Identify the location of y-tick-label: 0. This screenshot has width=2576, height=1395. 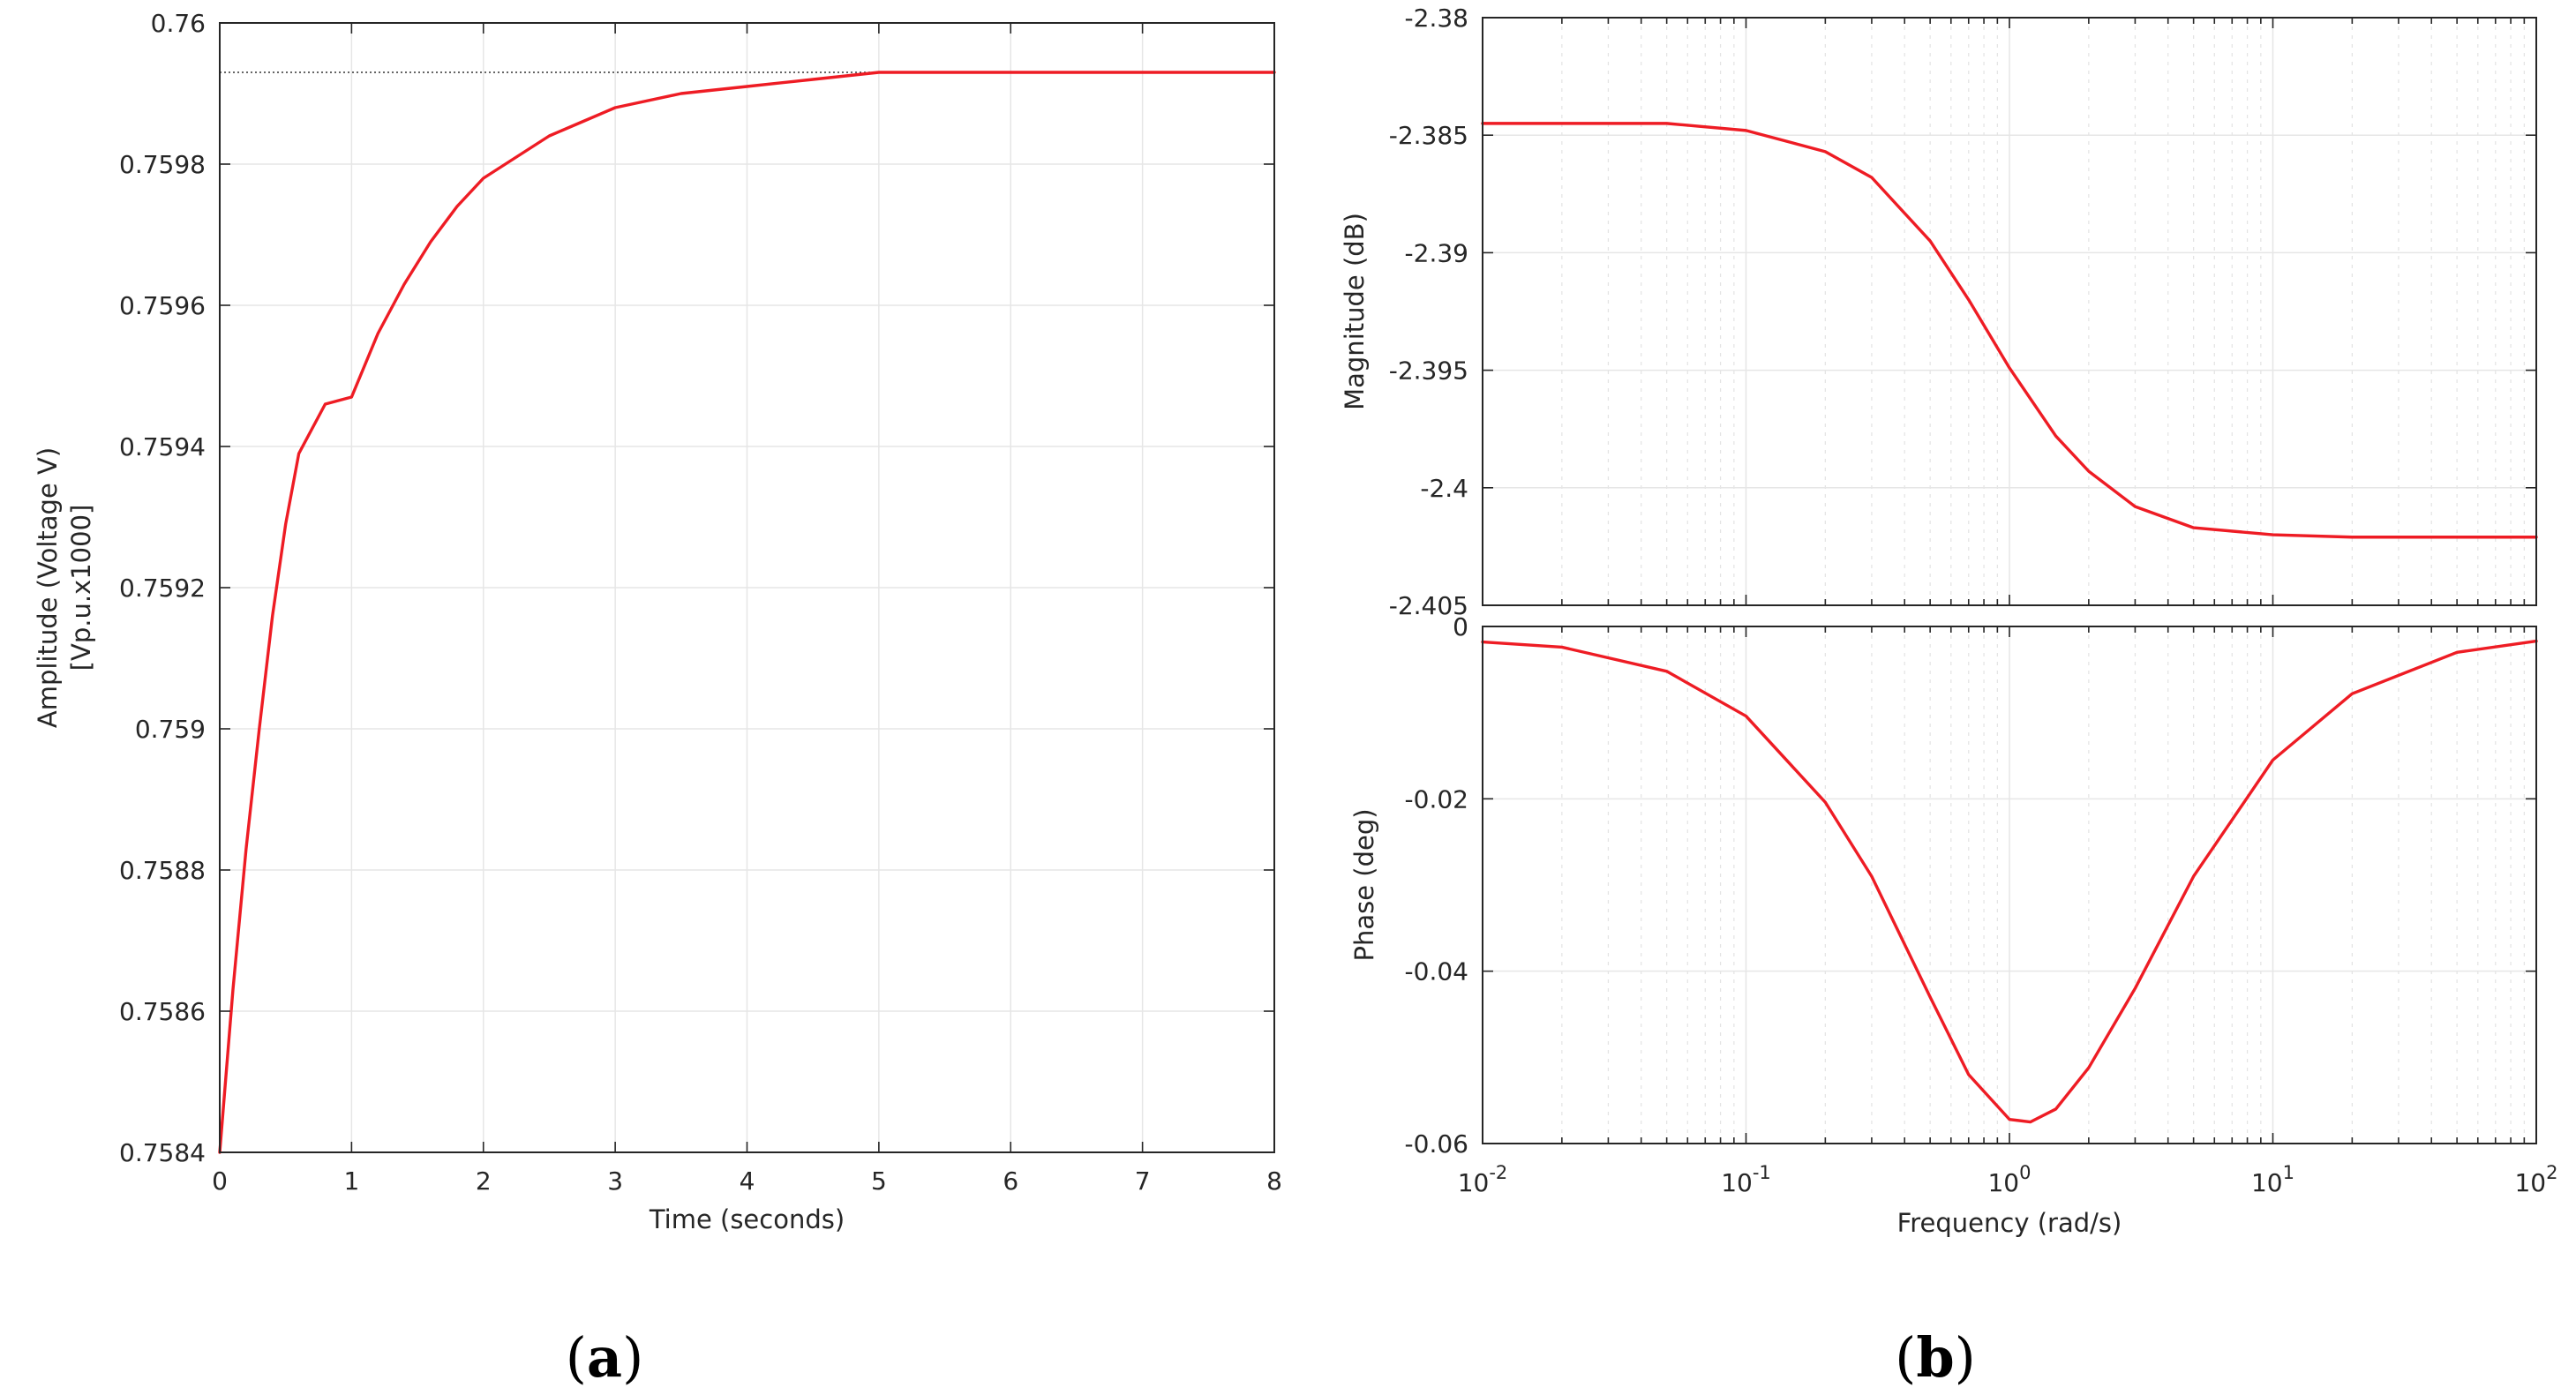
(1460, 626).